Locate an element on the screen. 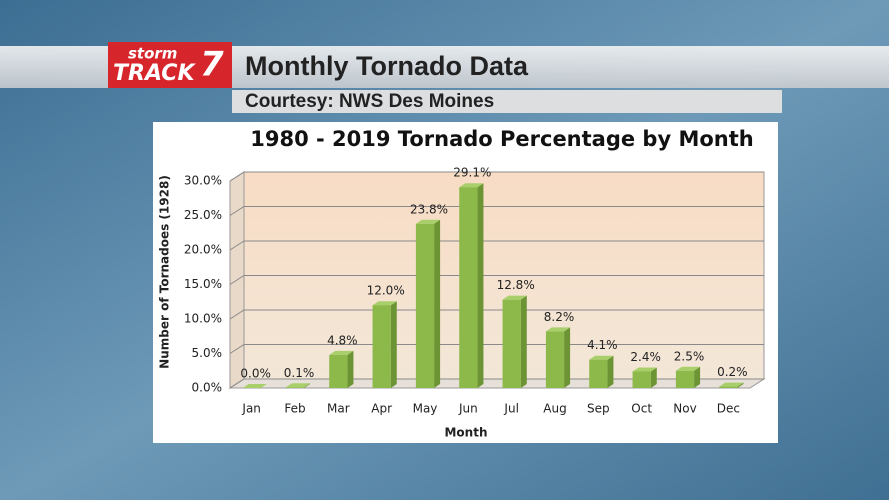 The width and height of the screenshot is (889, 504). value-label: 4.8% is located at coordinates (342, 340).